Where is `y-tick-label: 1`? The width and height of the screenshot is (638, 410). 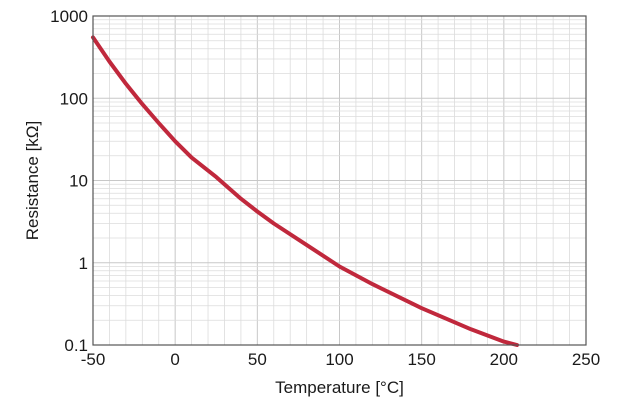 y-tick-label: 1 is located at coordinates (83, 263).